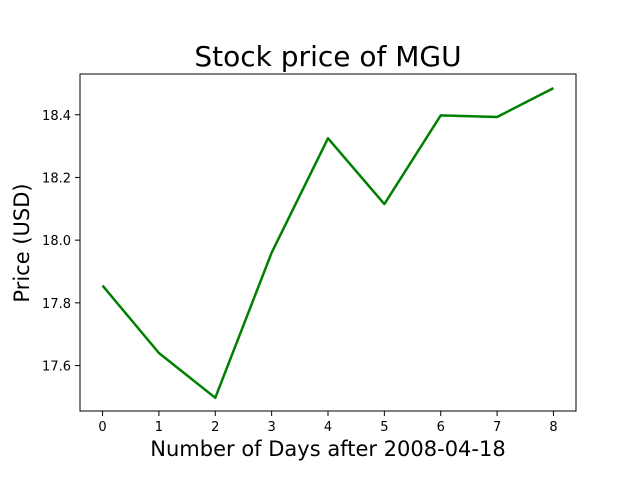 This screenshot has width=640, height=485. I want to click on y-axis-title: Price (USD), so click(22, 242).